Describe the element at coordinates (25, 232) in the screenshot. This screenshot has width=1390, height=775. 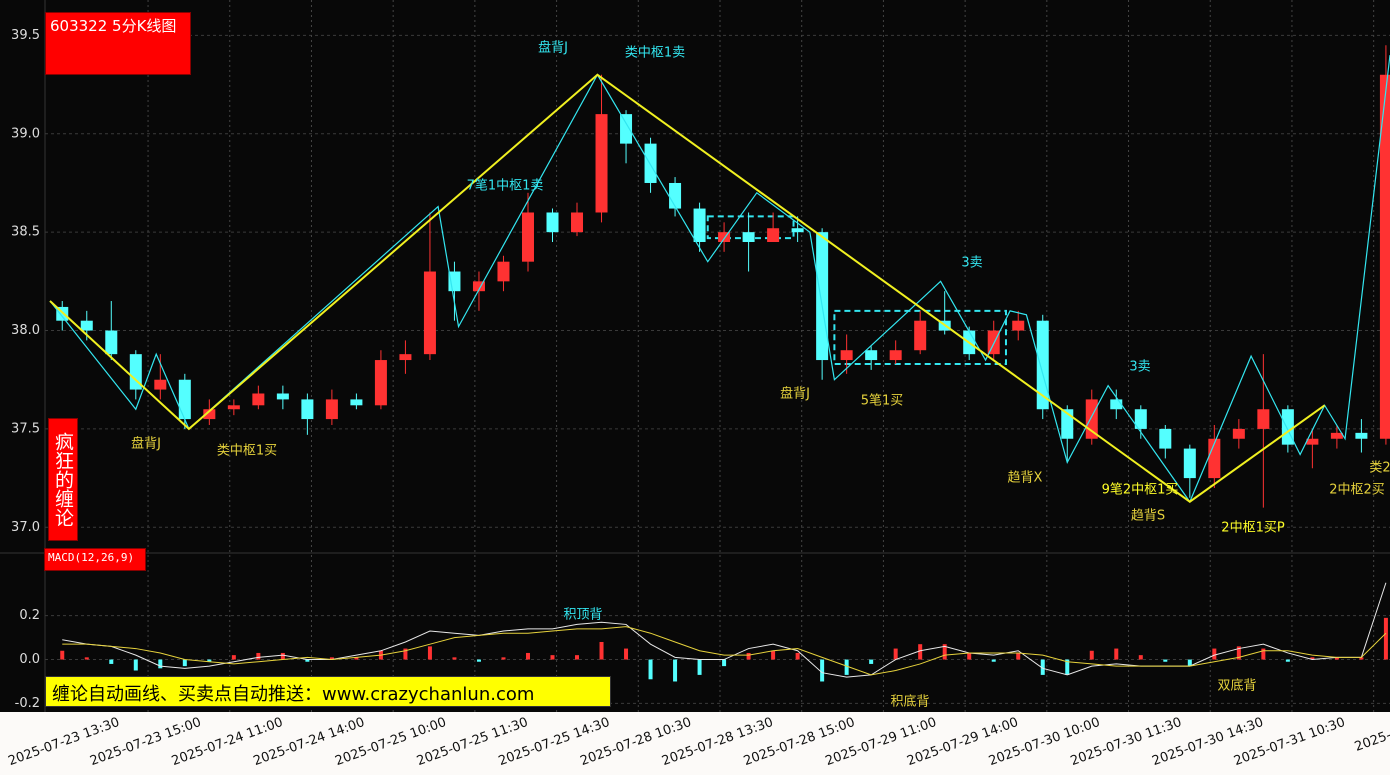
I see `y-tick-label: 38.5` at that location.